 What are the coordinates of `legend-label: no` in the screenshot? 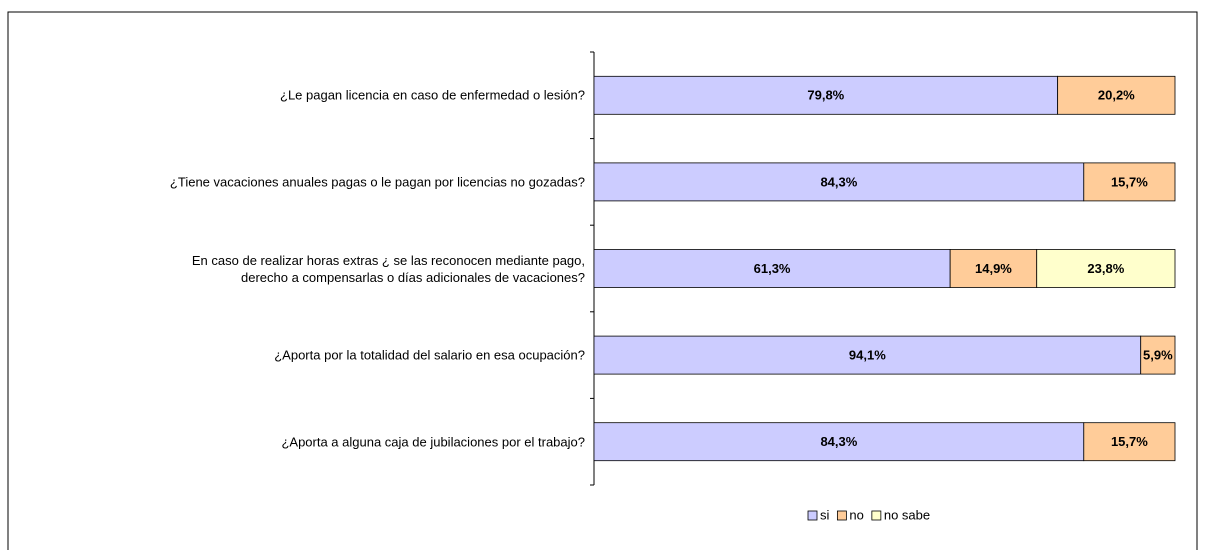 It's located at (856, 514).